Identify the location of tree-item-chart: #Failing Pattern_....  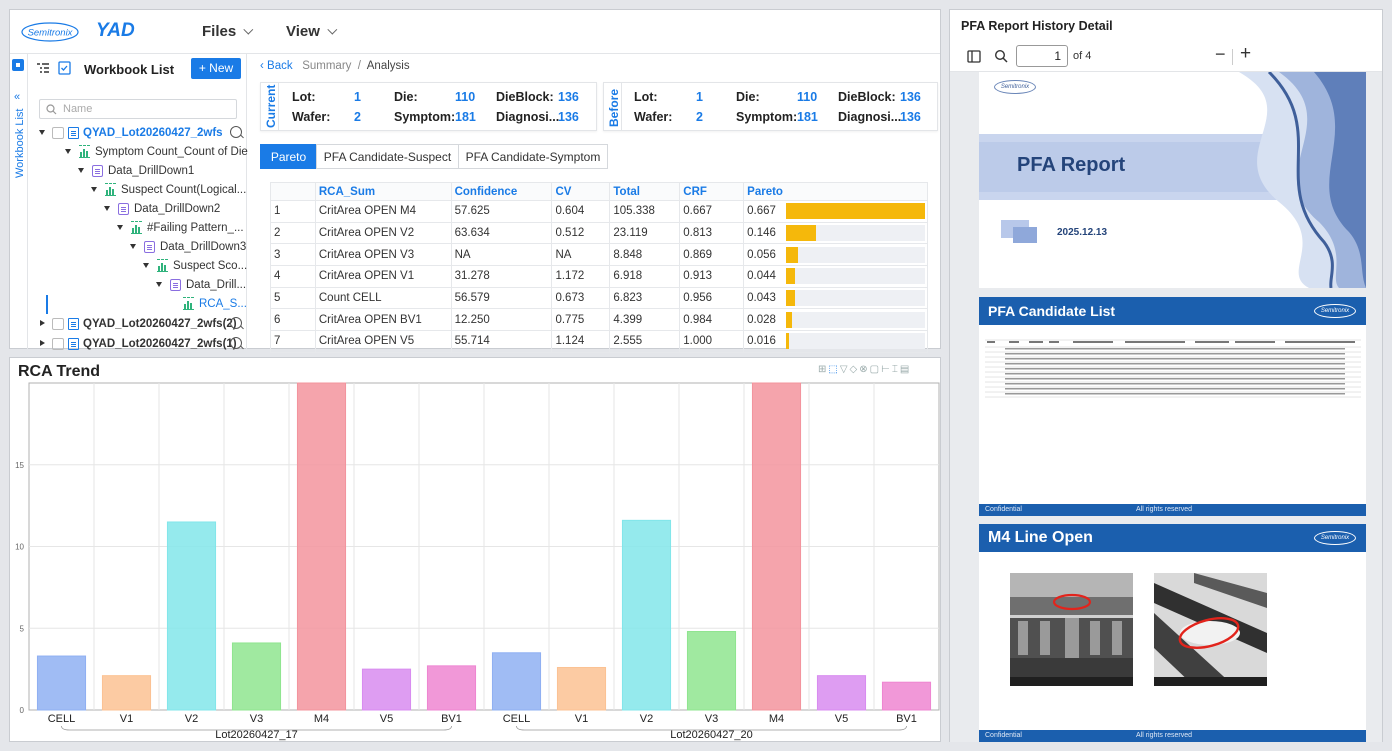
(137, 228).